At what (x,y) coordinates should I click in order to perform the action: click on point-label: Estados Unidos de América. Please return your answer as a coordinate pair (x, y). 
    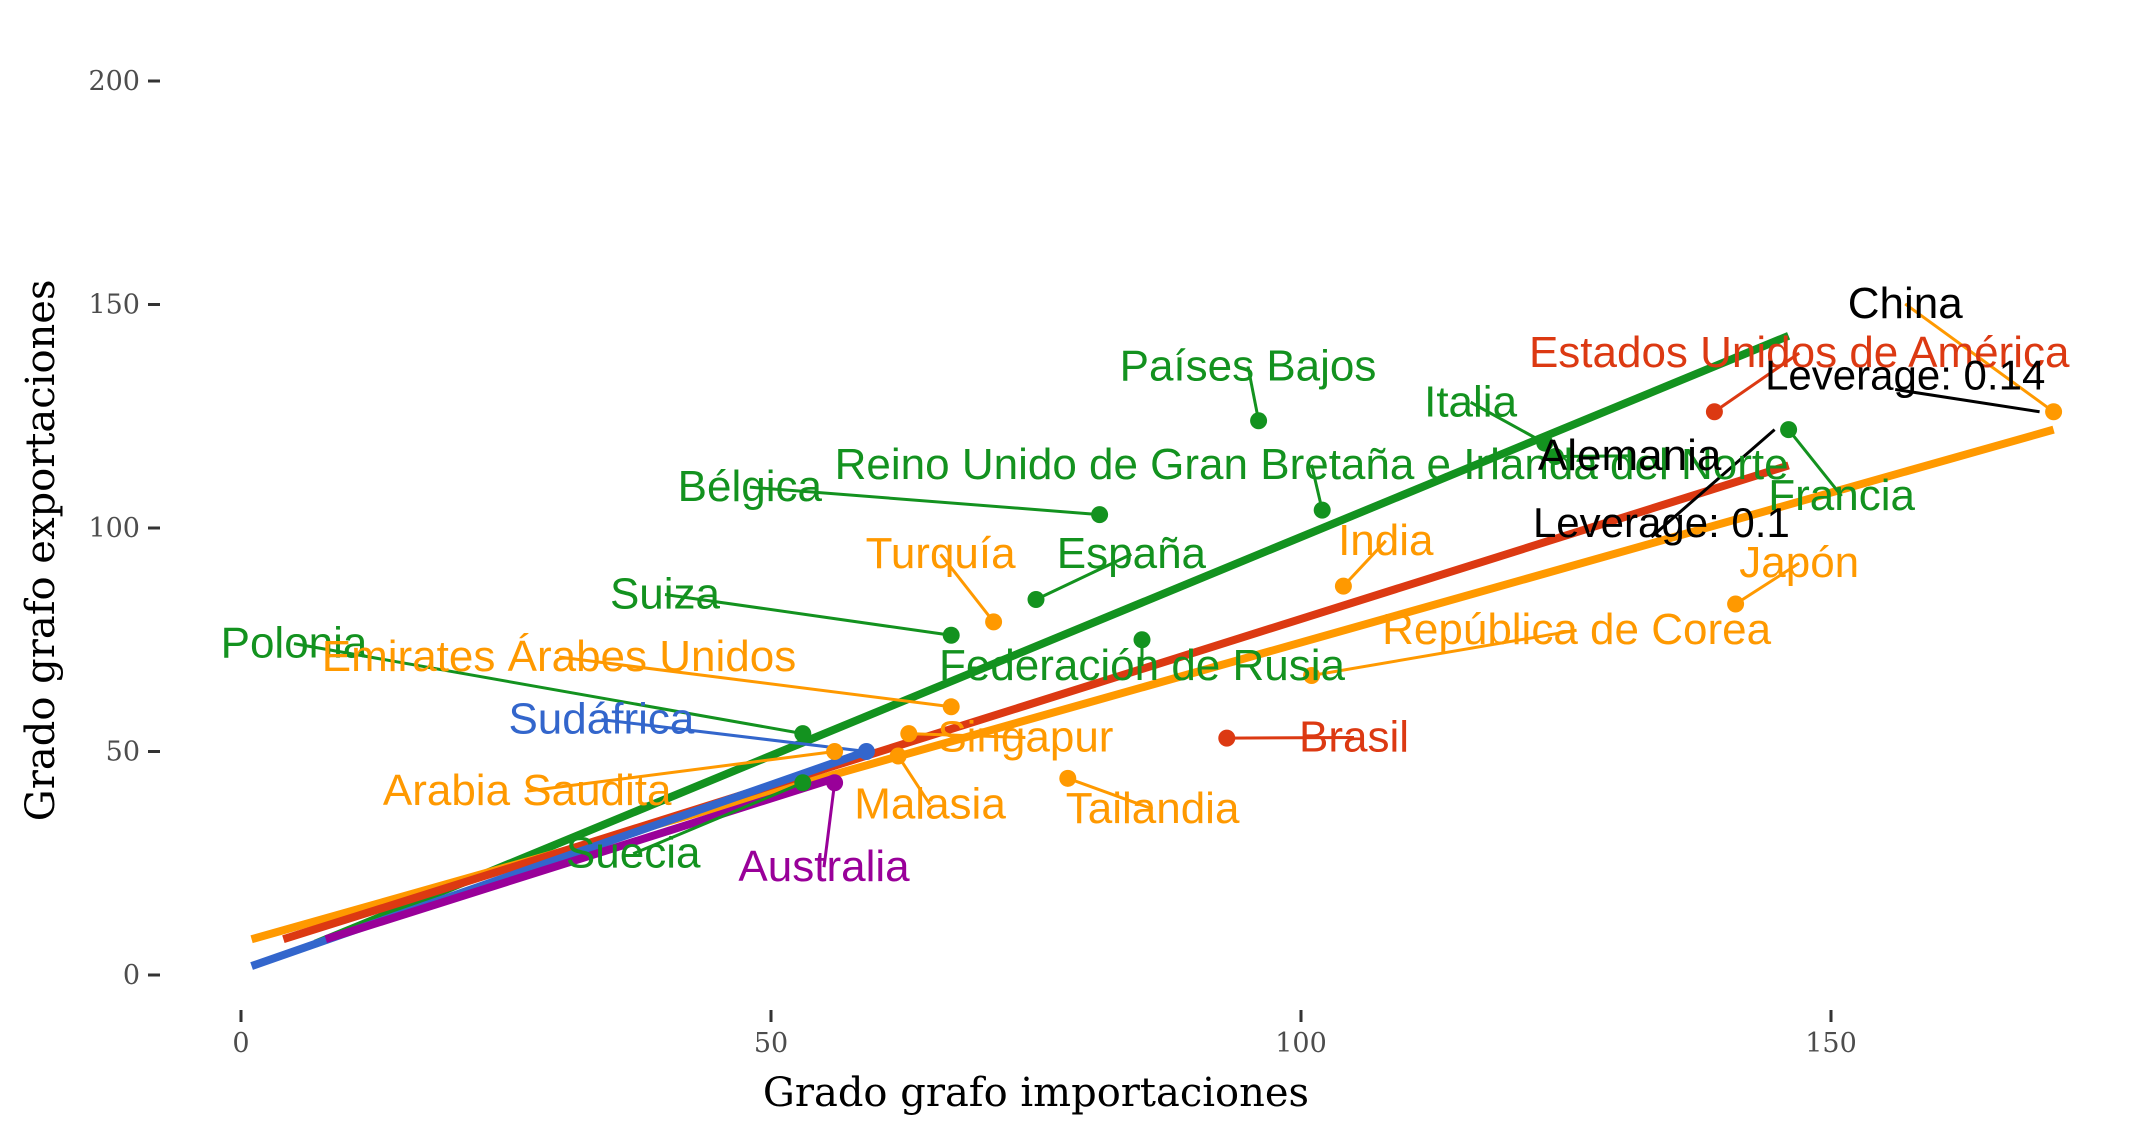
    Looking at the image, I should click on (1799, 352).